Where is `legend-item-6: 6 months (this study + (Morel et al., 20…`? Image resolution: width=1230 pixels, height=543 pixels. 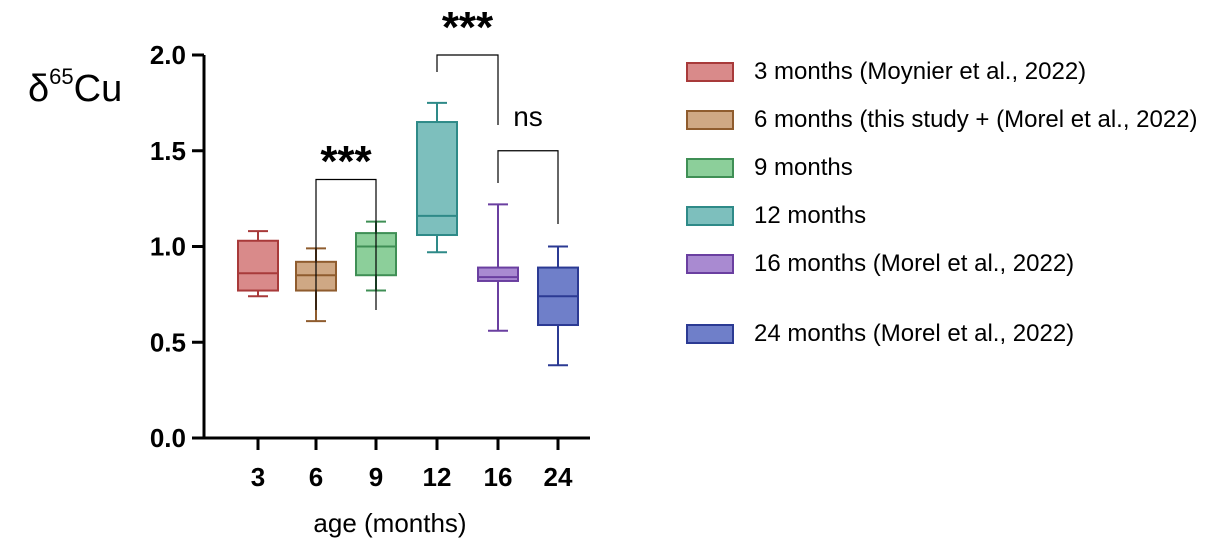
legend-item-6: 6 months (this study + (Morel et al., 20… is located at coordinates (942, 120).